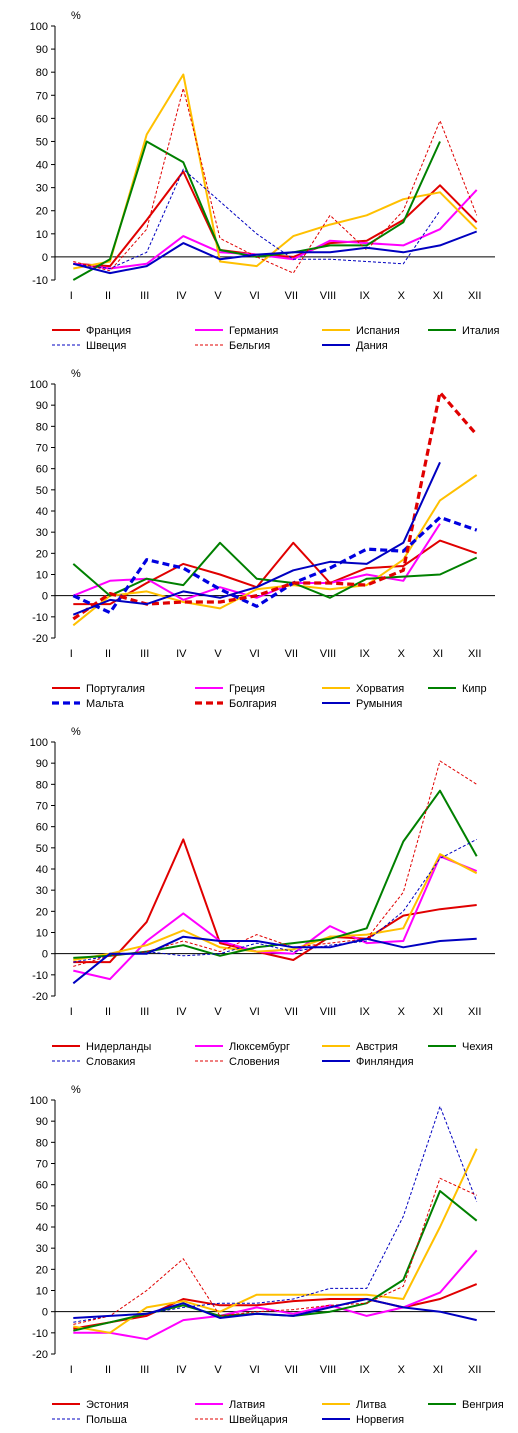 This screenshot has height=1433, width=518. What do you see at coordinates (483, 1405) in the screenshot?
I see `legend-label-4: Венгрия` at bounding box center [483, 1405].